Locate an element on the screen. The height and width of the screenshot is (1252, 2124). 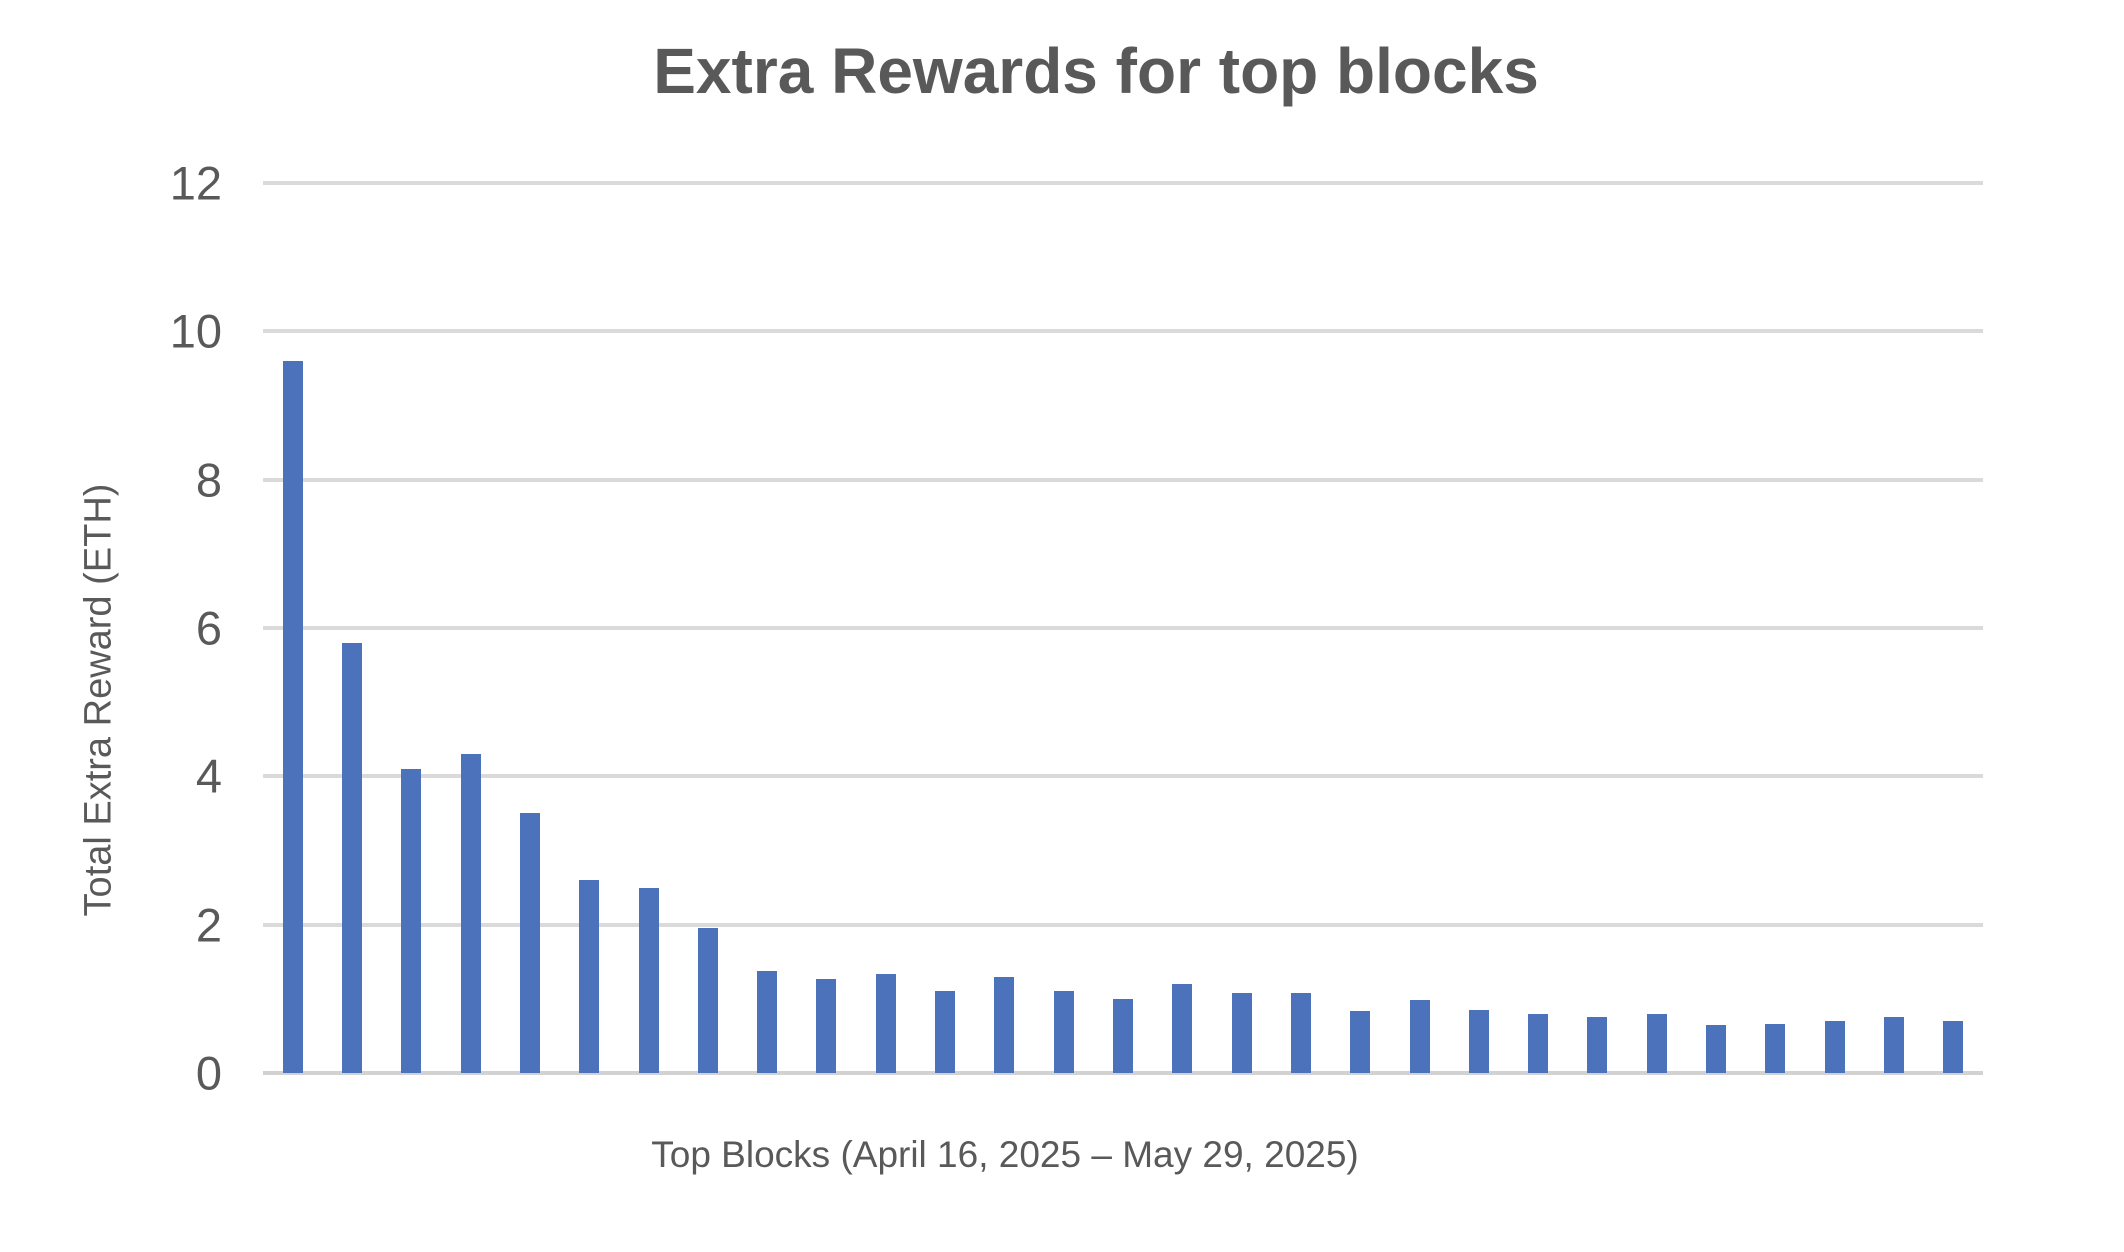
y-tick-label: 8 is located at coordinates (208, 480).